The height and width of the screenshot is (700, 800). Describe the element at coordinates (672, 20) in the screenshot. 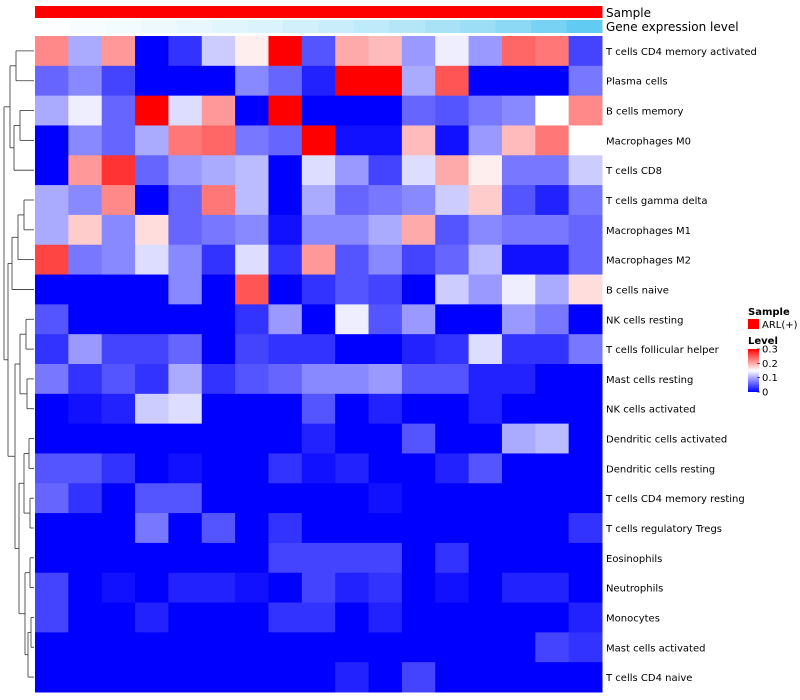

I see `annotation-labels: Sample Gene expression level` at that location.